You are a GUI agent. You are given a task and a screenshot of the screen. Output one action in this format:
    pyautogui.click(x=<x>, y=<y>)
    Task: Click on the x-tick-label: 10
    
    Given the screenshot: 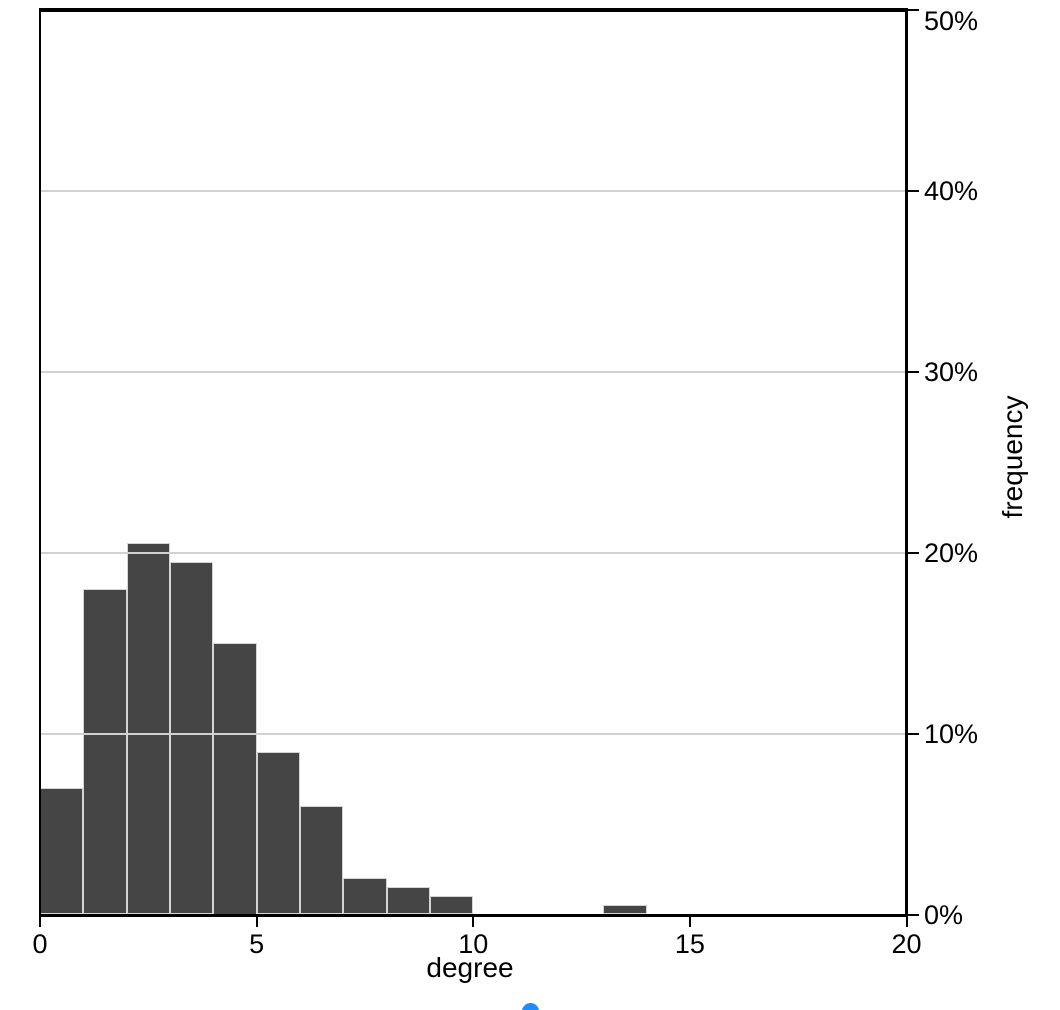 What is the action you would take?
    pyautogui.click(x=473, y=944)
    